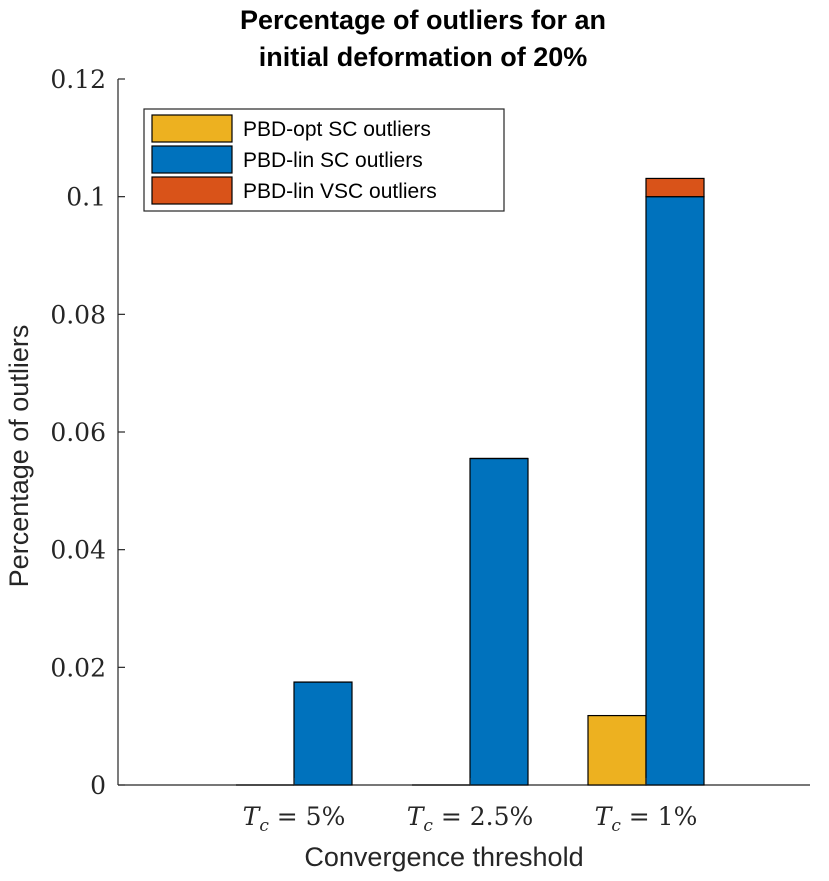 This screenshot has width=829, height=881. I want to click on chart-title-line-1: Percentage of outliers for an, so click(423, 20).